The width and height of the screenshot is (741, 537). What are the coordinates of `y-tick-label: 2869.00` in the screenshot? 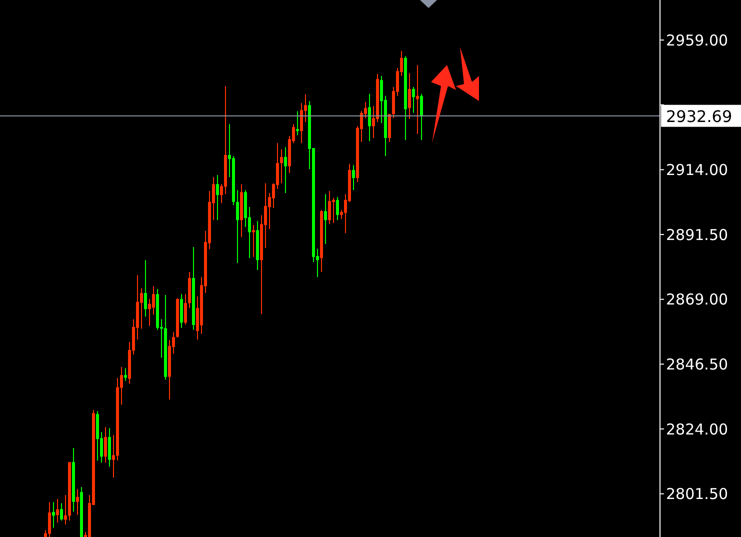 It's located at (697, 299).